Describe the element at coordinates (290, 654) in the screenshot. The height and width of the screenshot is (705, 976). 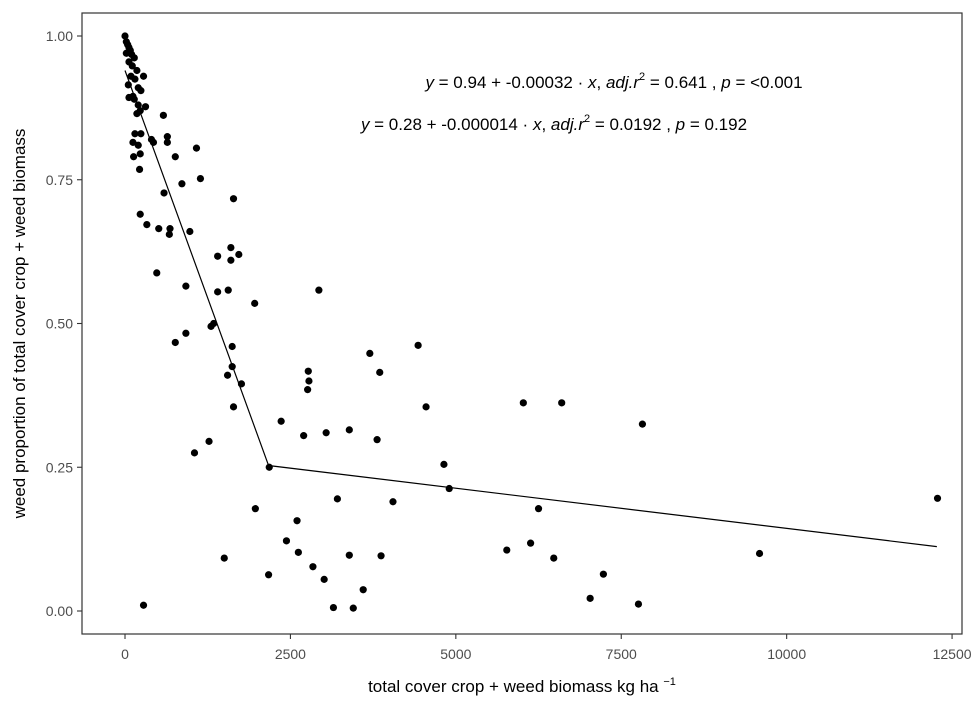
I see `x-tick-label: 2500` at that location.